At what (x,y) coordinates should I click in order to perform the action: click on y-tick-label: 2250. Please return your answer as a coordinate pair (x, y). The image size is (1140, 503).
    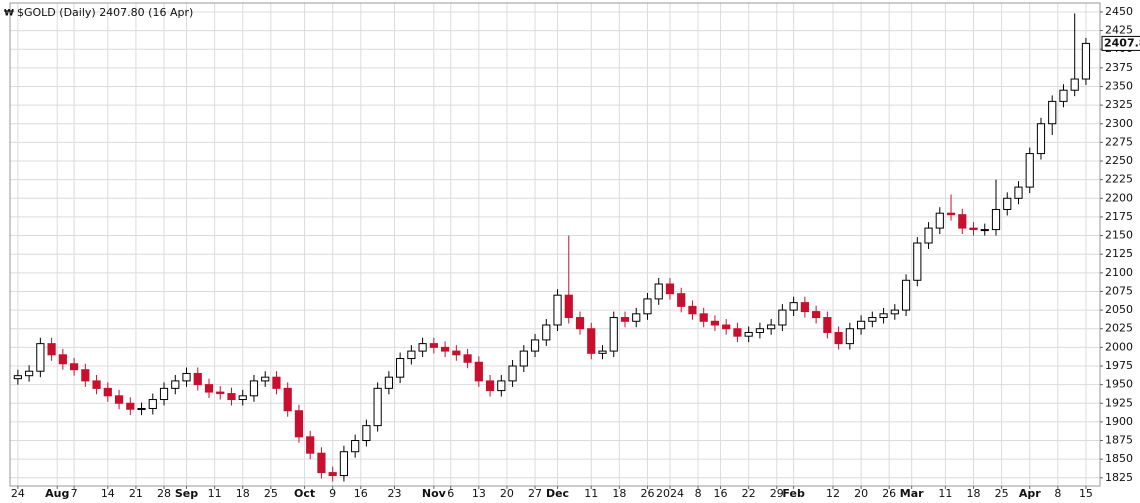
    Looking at the image, I should click on (1119, 160).